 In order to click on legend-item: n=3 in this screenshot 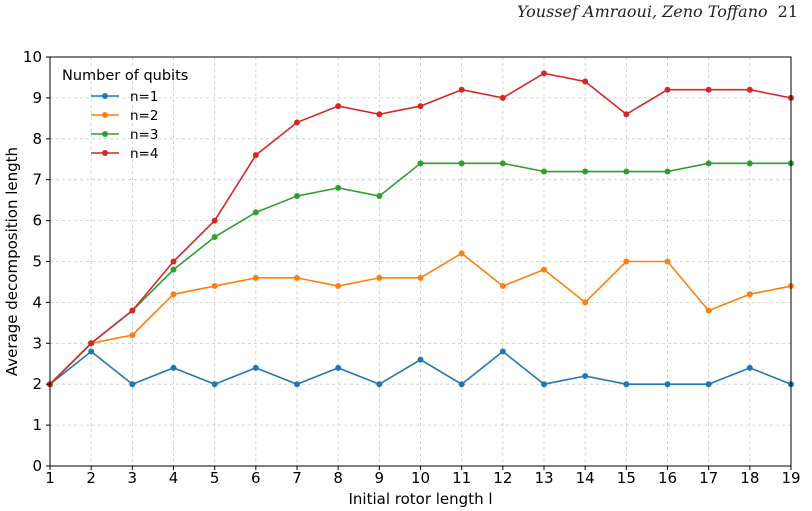, I will do `click(124, 135)`.